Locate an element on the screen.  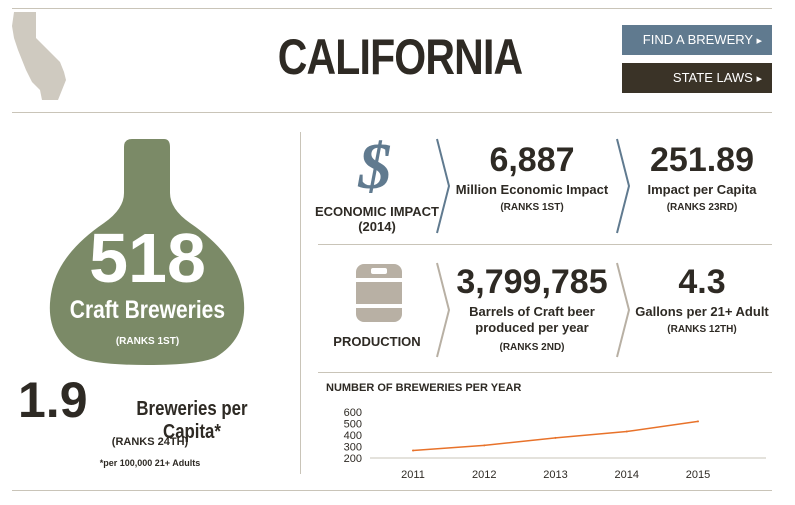
impact-per-capita-label: Impact per Capita is located at coordinates (702, 189).